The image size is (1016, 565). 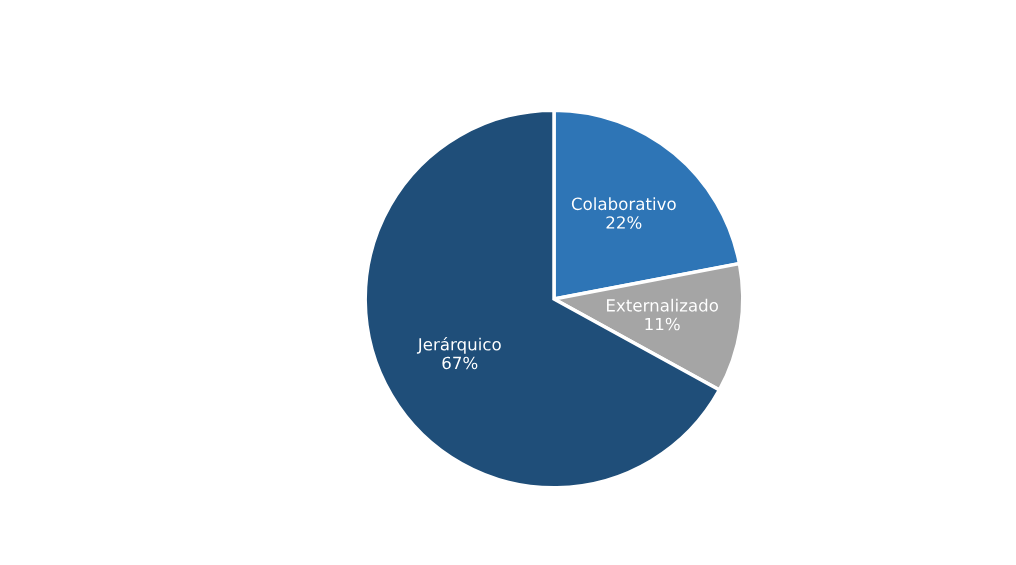 What do you see at coordinates (662, 324) in the screenshot?
I see `data-label: 11%` at bounding box center [662, 324].